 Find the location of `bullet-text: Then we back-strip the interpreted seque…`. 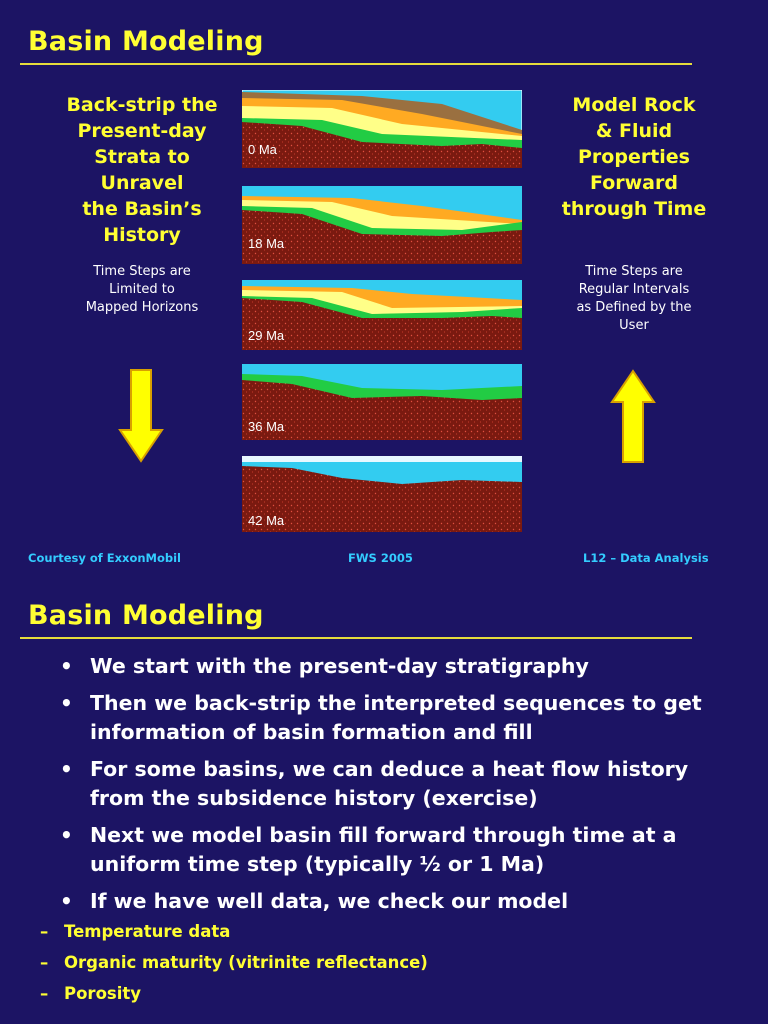

bullet-text: Then we back-strip the interpreted seque… is located at coordinates (396, 717).